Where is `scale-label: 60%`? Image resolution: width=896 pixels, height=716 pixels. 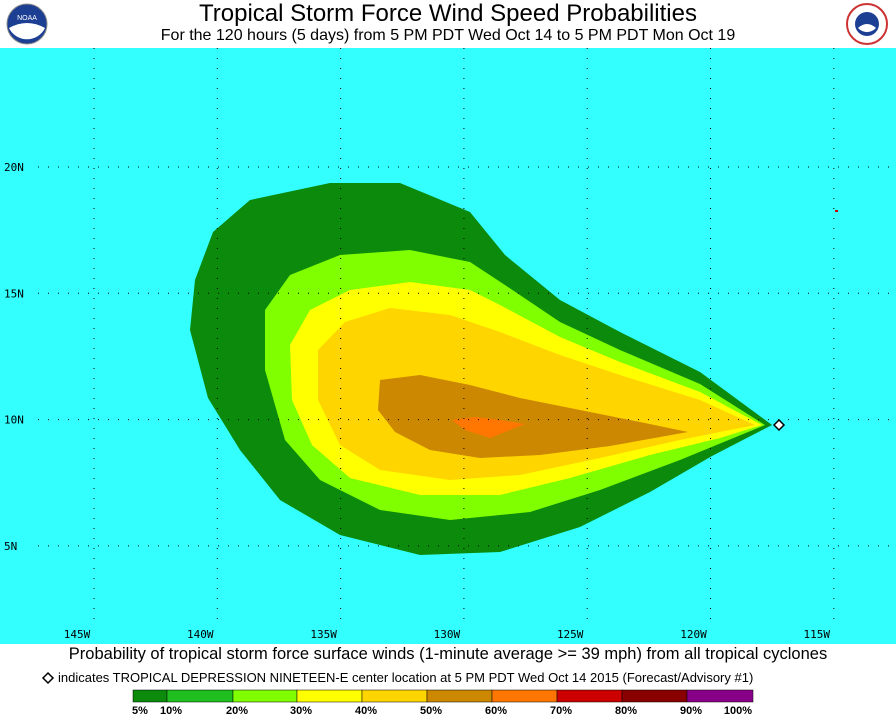 scale-label: 60% is located at coordinates (496, 710).